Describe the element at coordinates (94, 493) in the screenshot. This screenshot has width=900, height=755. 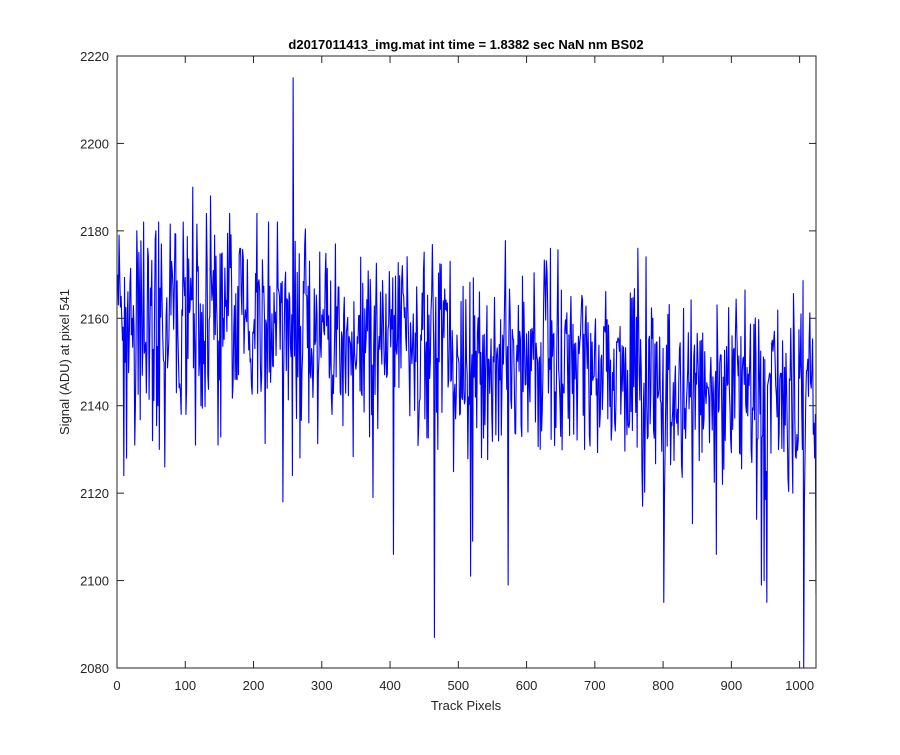
I see `y-tick-label: 2120` at that location.